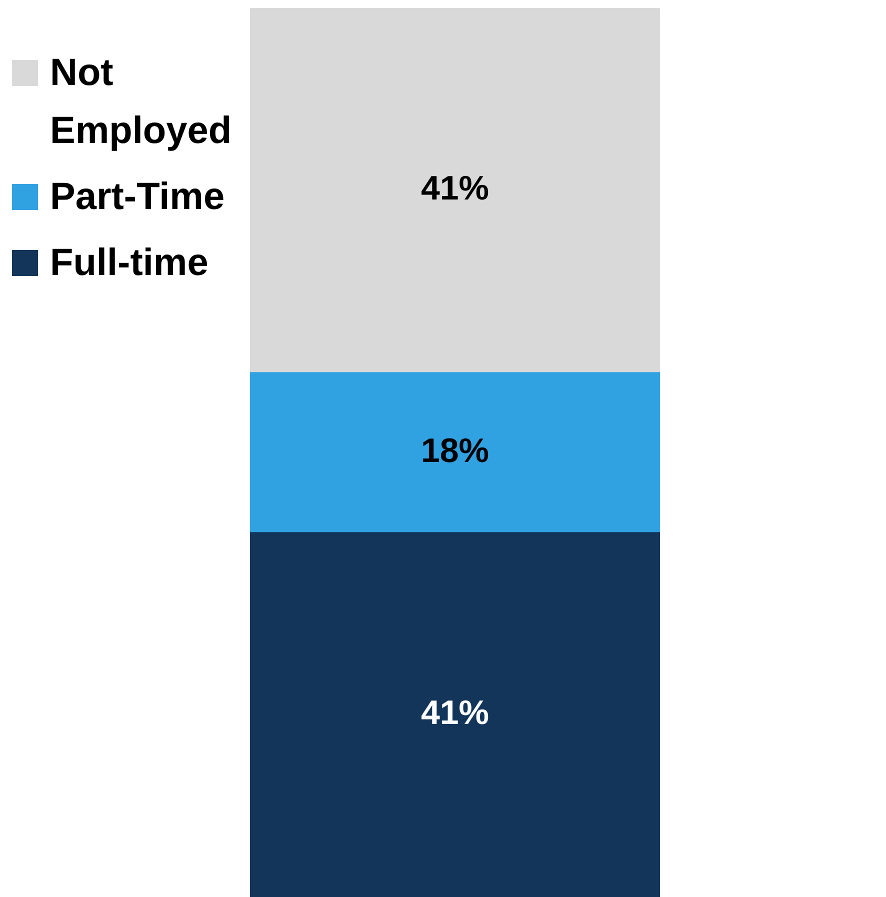  What do you see at coordinates (129, 263) in the screenshot?
I see `legend-label: Full-time` at bounding box center [129, 263].